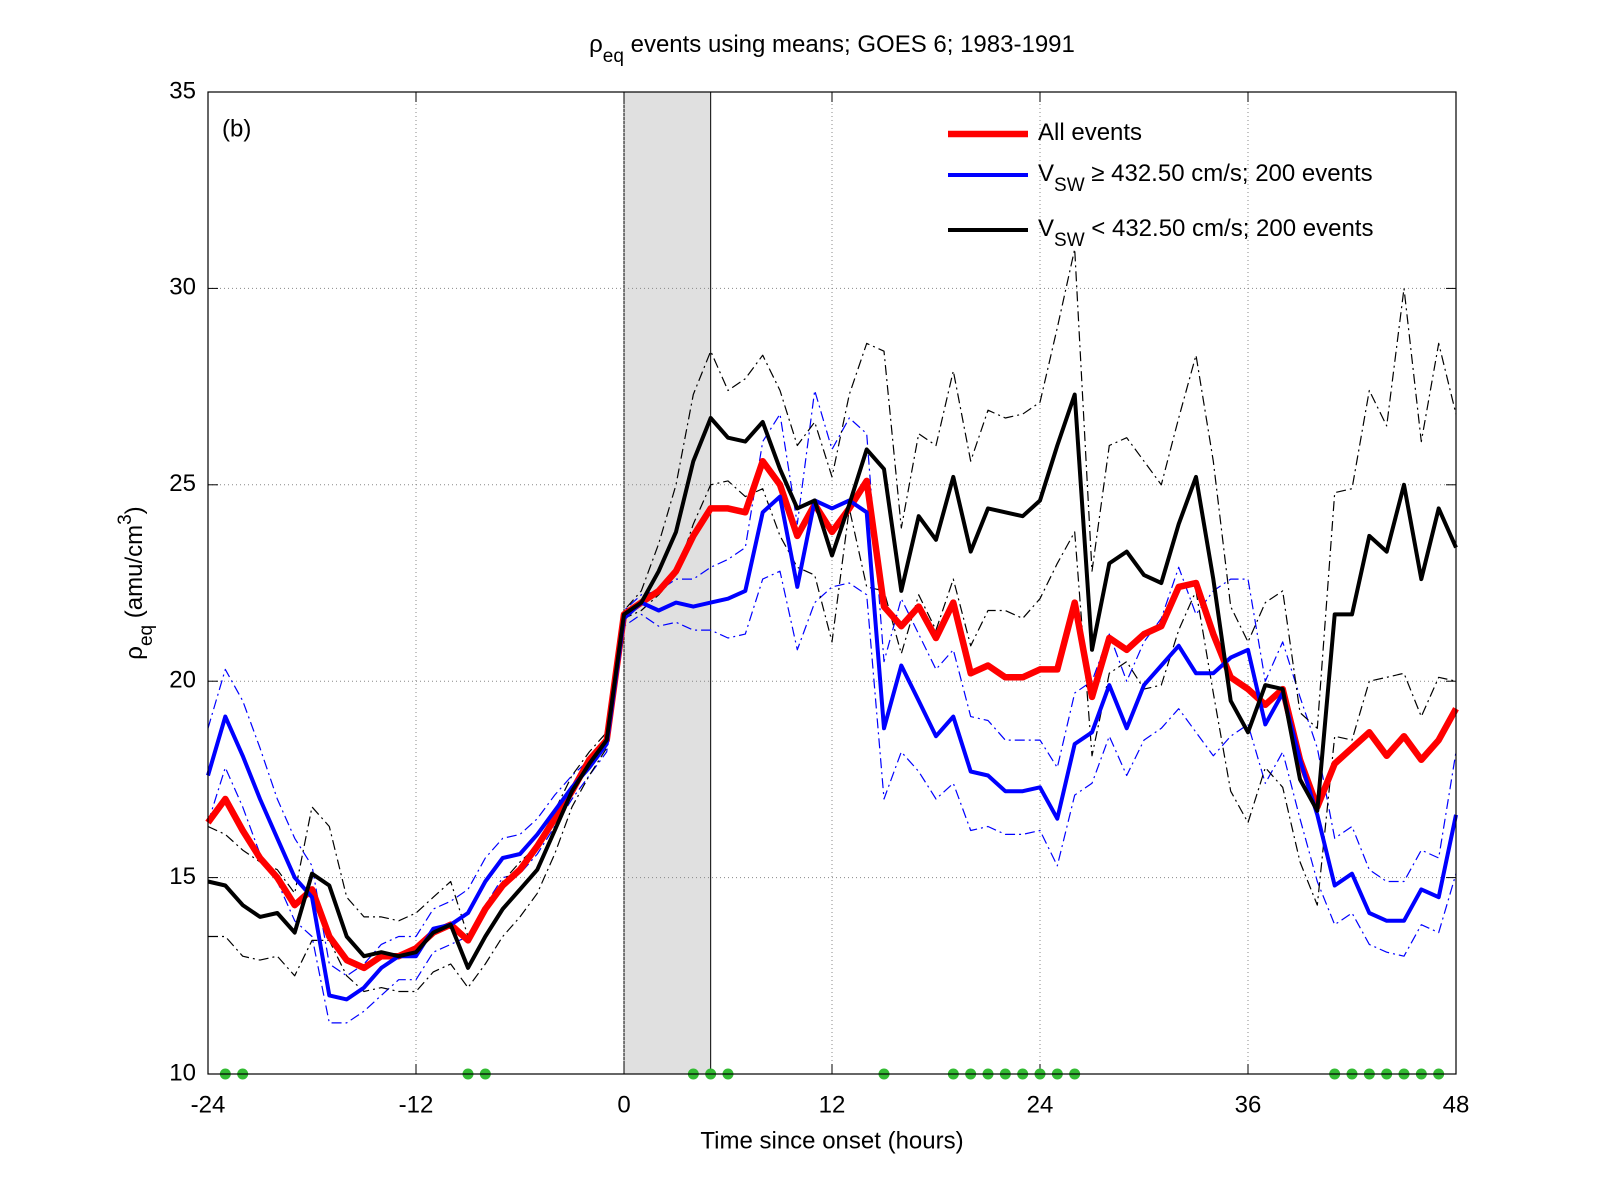 The height and width of the screenshot is (1200, 1600). I want to click on y-axis-label-part: ), so click(134, 510).